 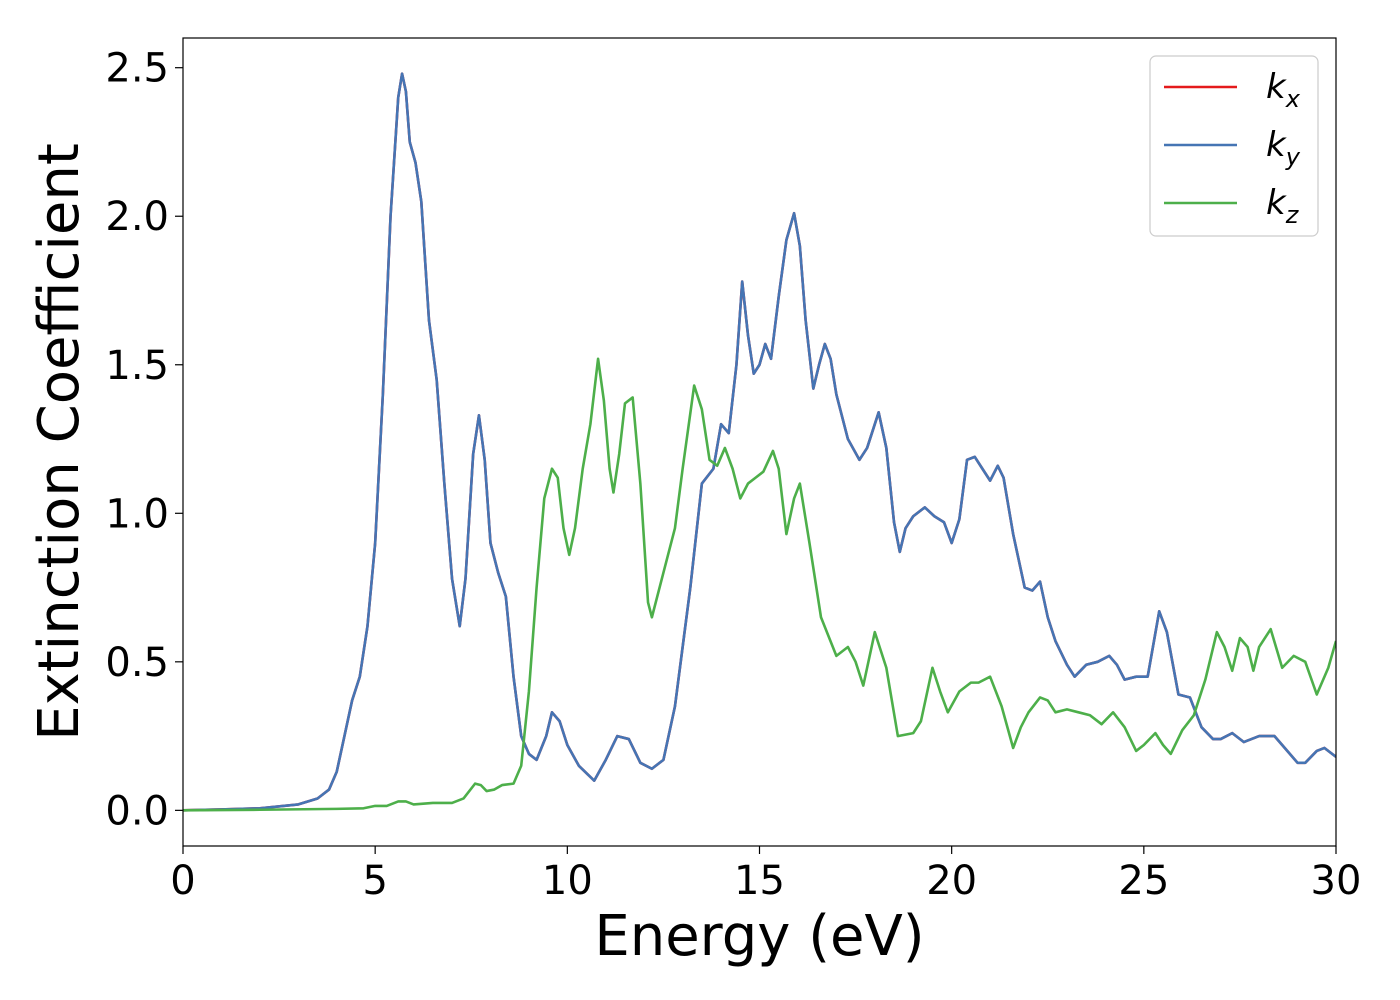 What do you see at coordinates (137, 811) in the screenshot?
I see `y-tick-label: 0.0` at bounding box center [137, 811].